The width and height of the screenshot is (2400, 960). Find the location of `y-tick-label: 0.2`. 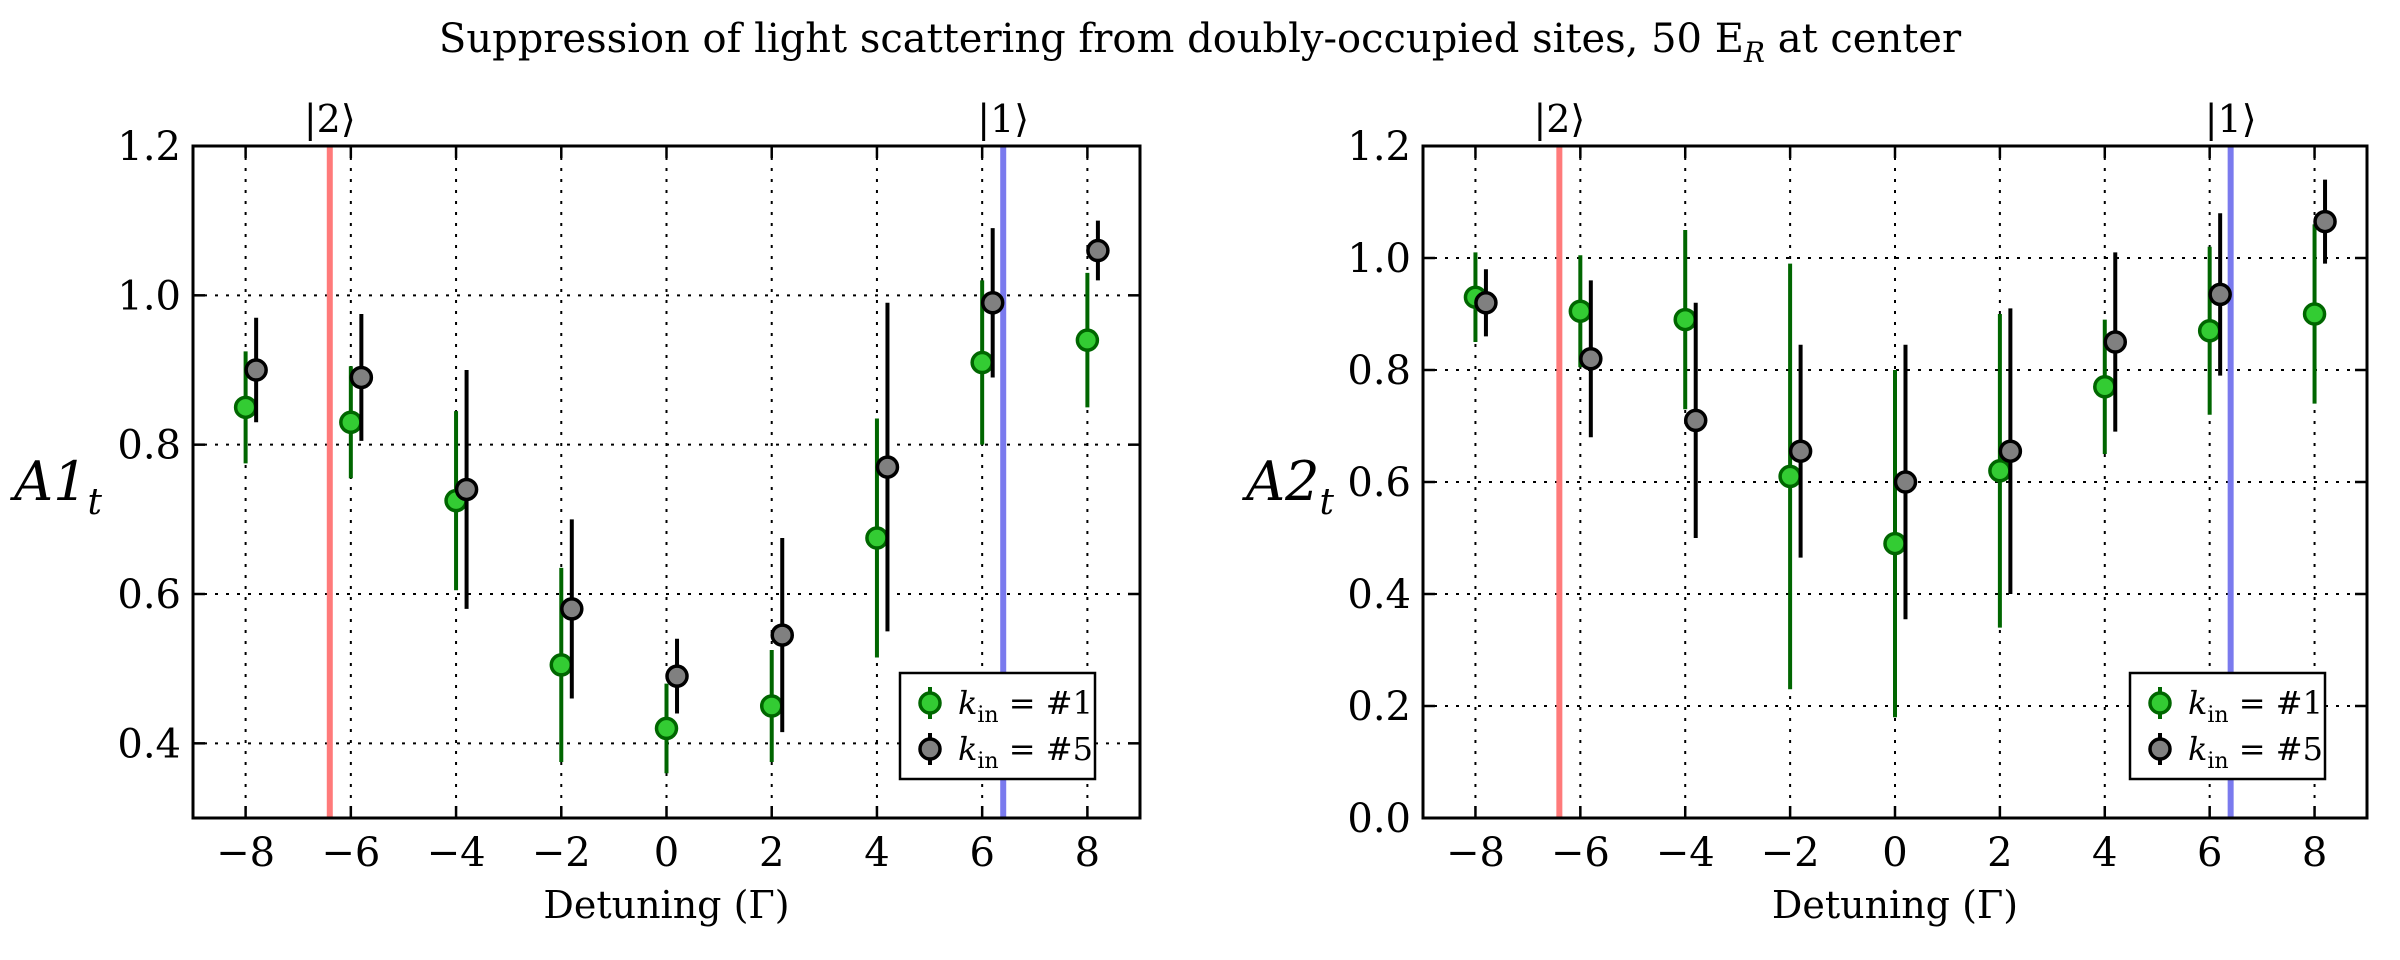

y-tick-label: 0.2 is located at coordinates (1379, 707).